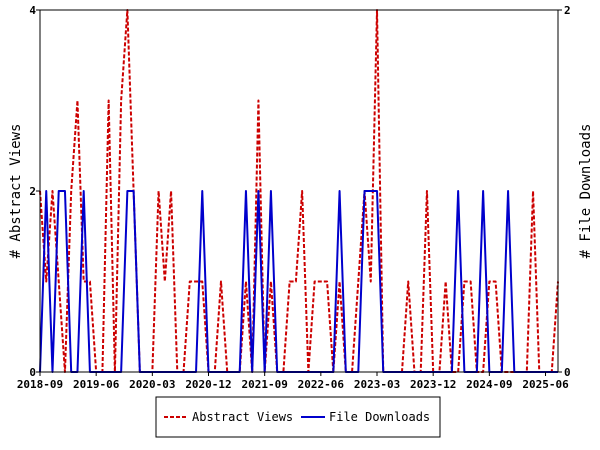 The width and height of the screenshot is (600, 450). I want to click on x-tick-label: 2022-06, so click(321, 384).